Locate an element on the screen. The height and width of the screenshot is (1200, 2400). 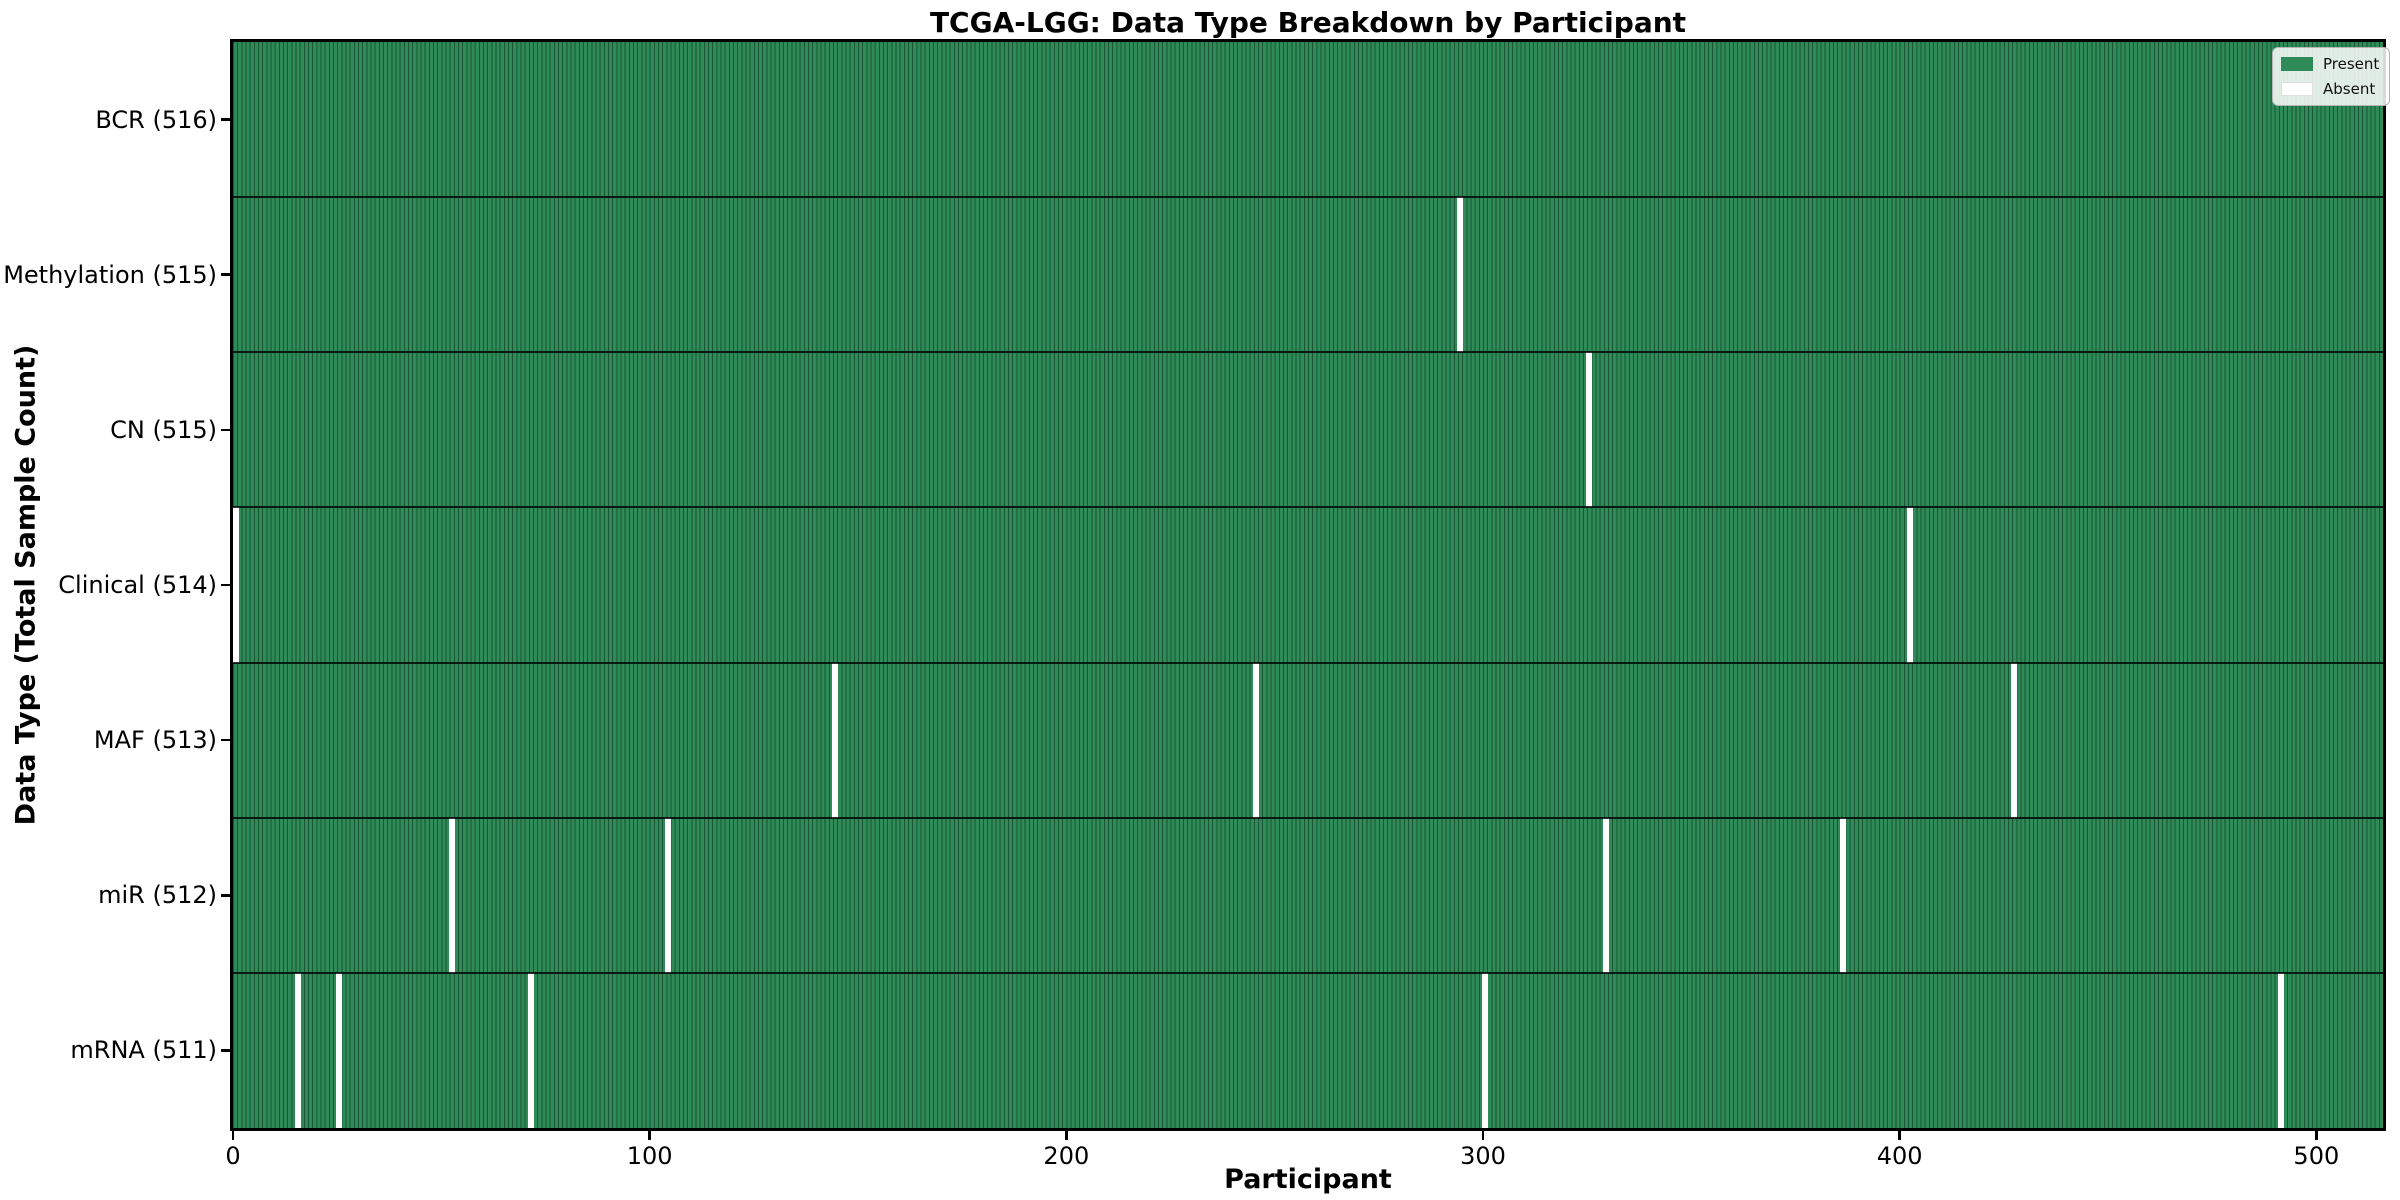
x-tick-label: 0 is located at coordinates (233, 1156).